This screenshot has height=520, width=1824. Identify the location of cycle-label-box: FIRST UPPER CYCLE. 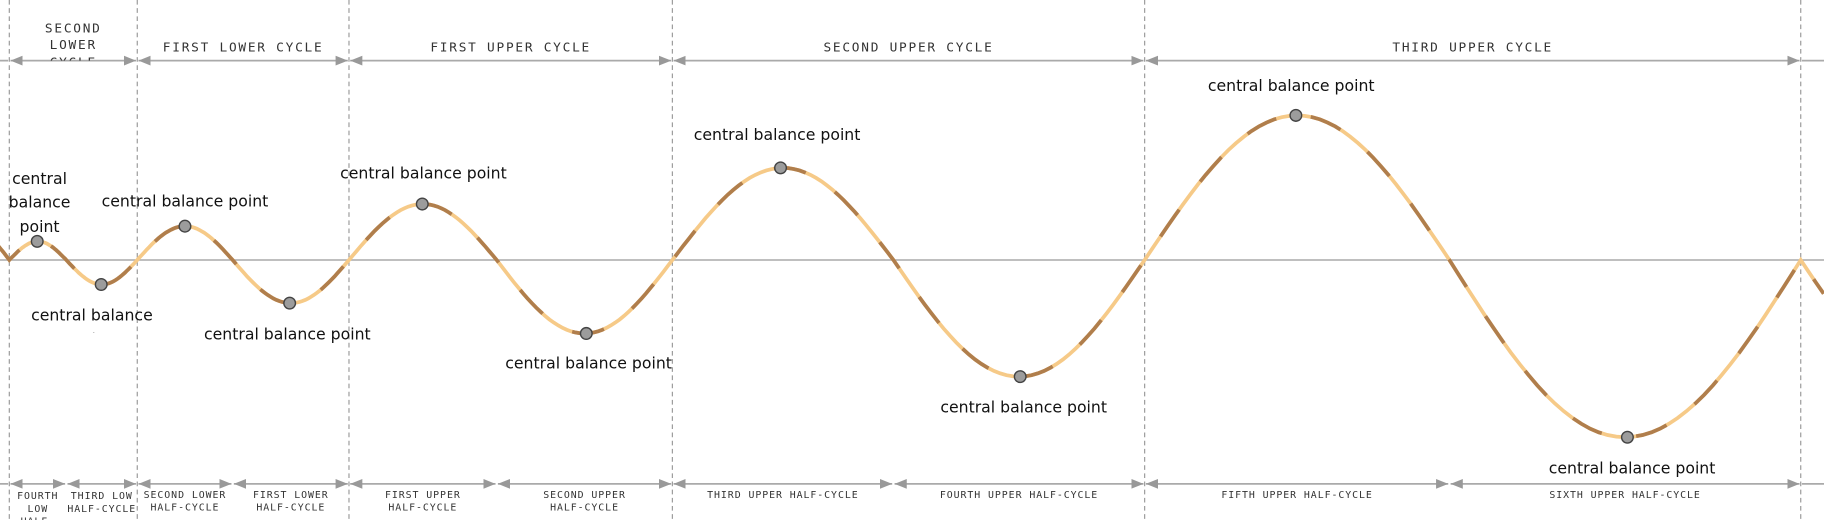
(510, 47).